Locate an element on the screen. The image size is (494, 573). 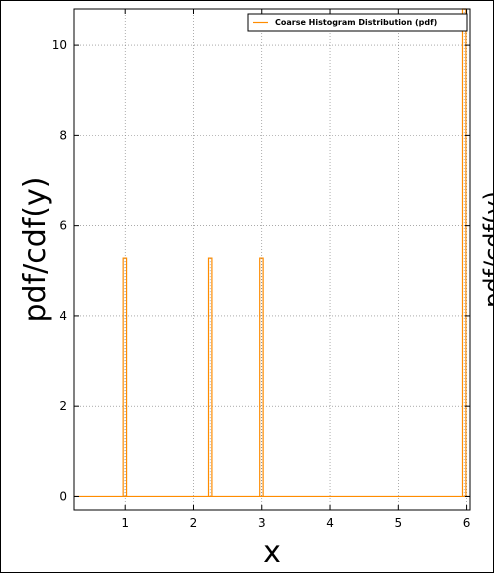
right-y-axis-label: pdf/cdf(y) is located at coordinates (486, 249).